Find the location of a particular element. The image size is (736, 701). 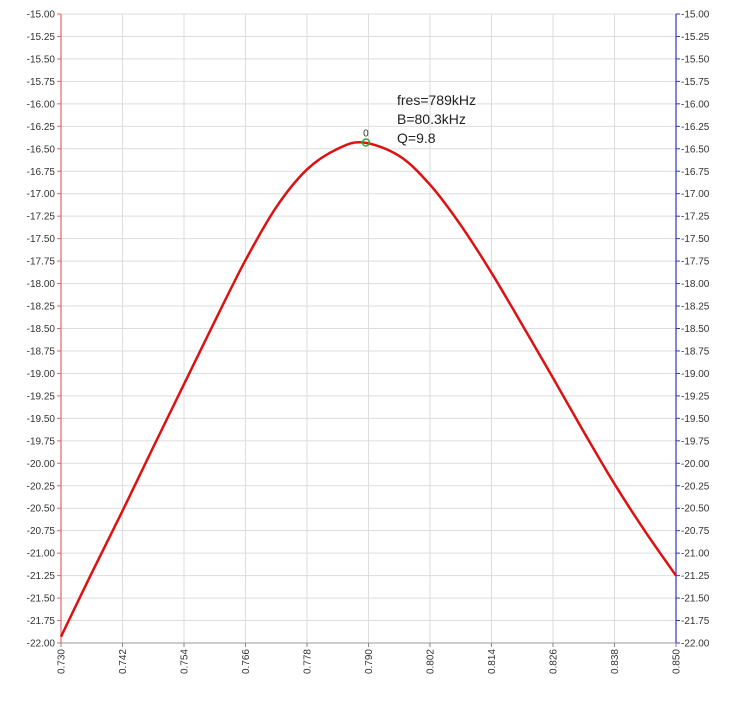

peak-marker: 0 is located at coordinates (366, 137).